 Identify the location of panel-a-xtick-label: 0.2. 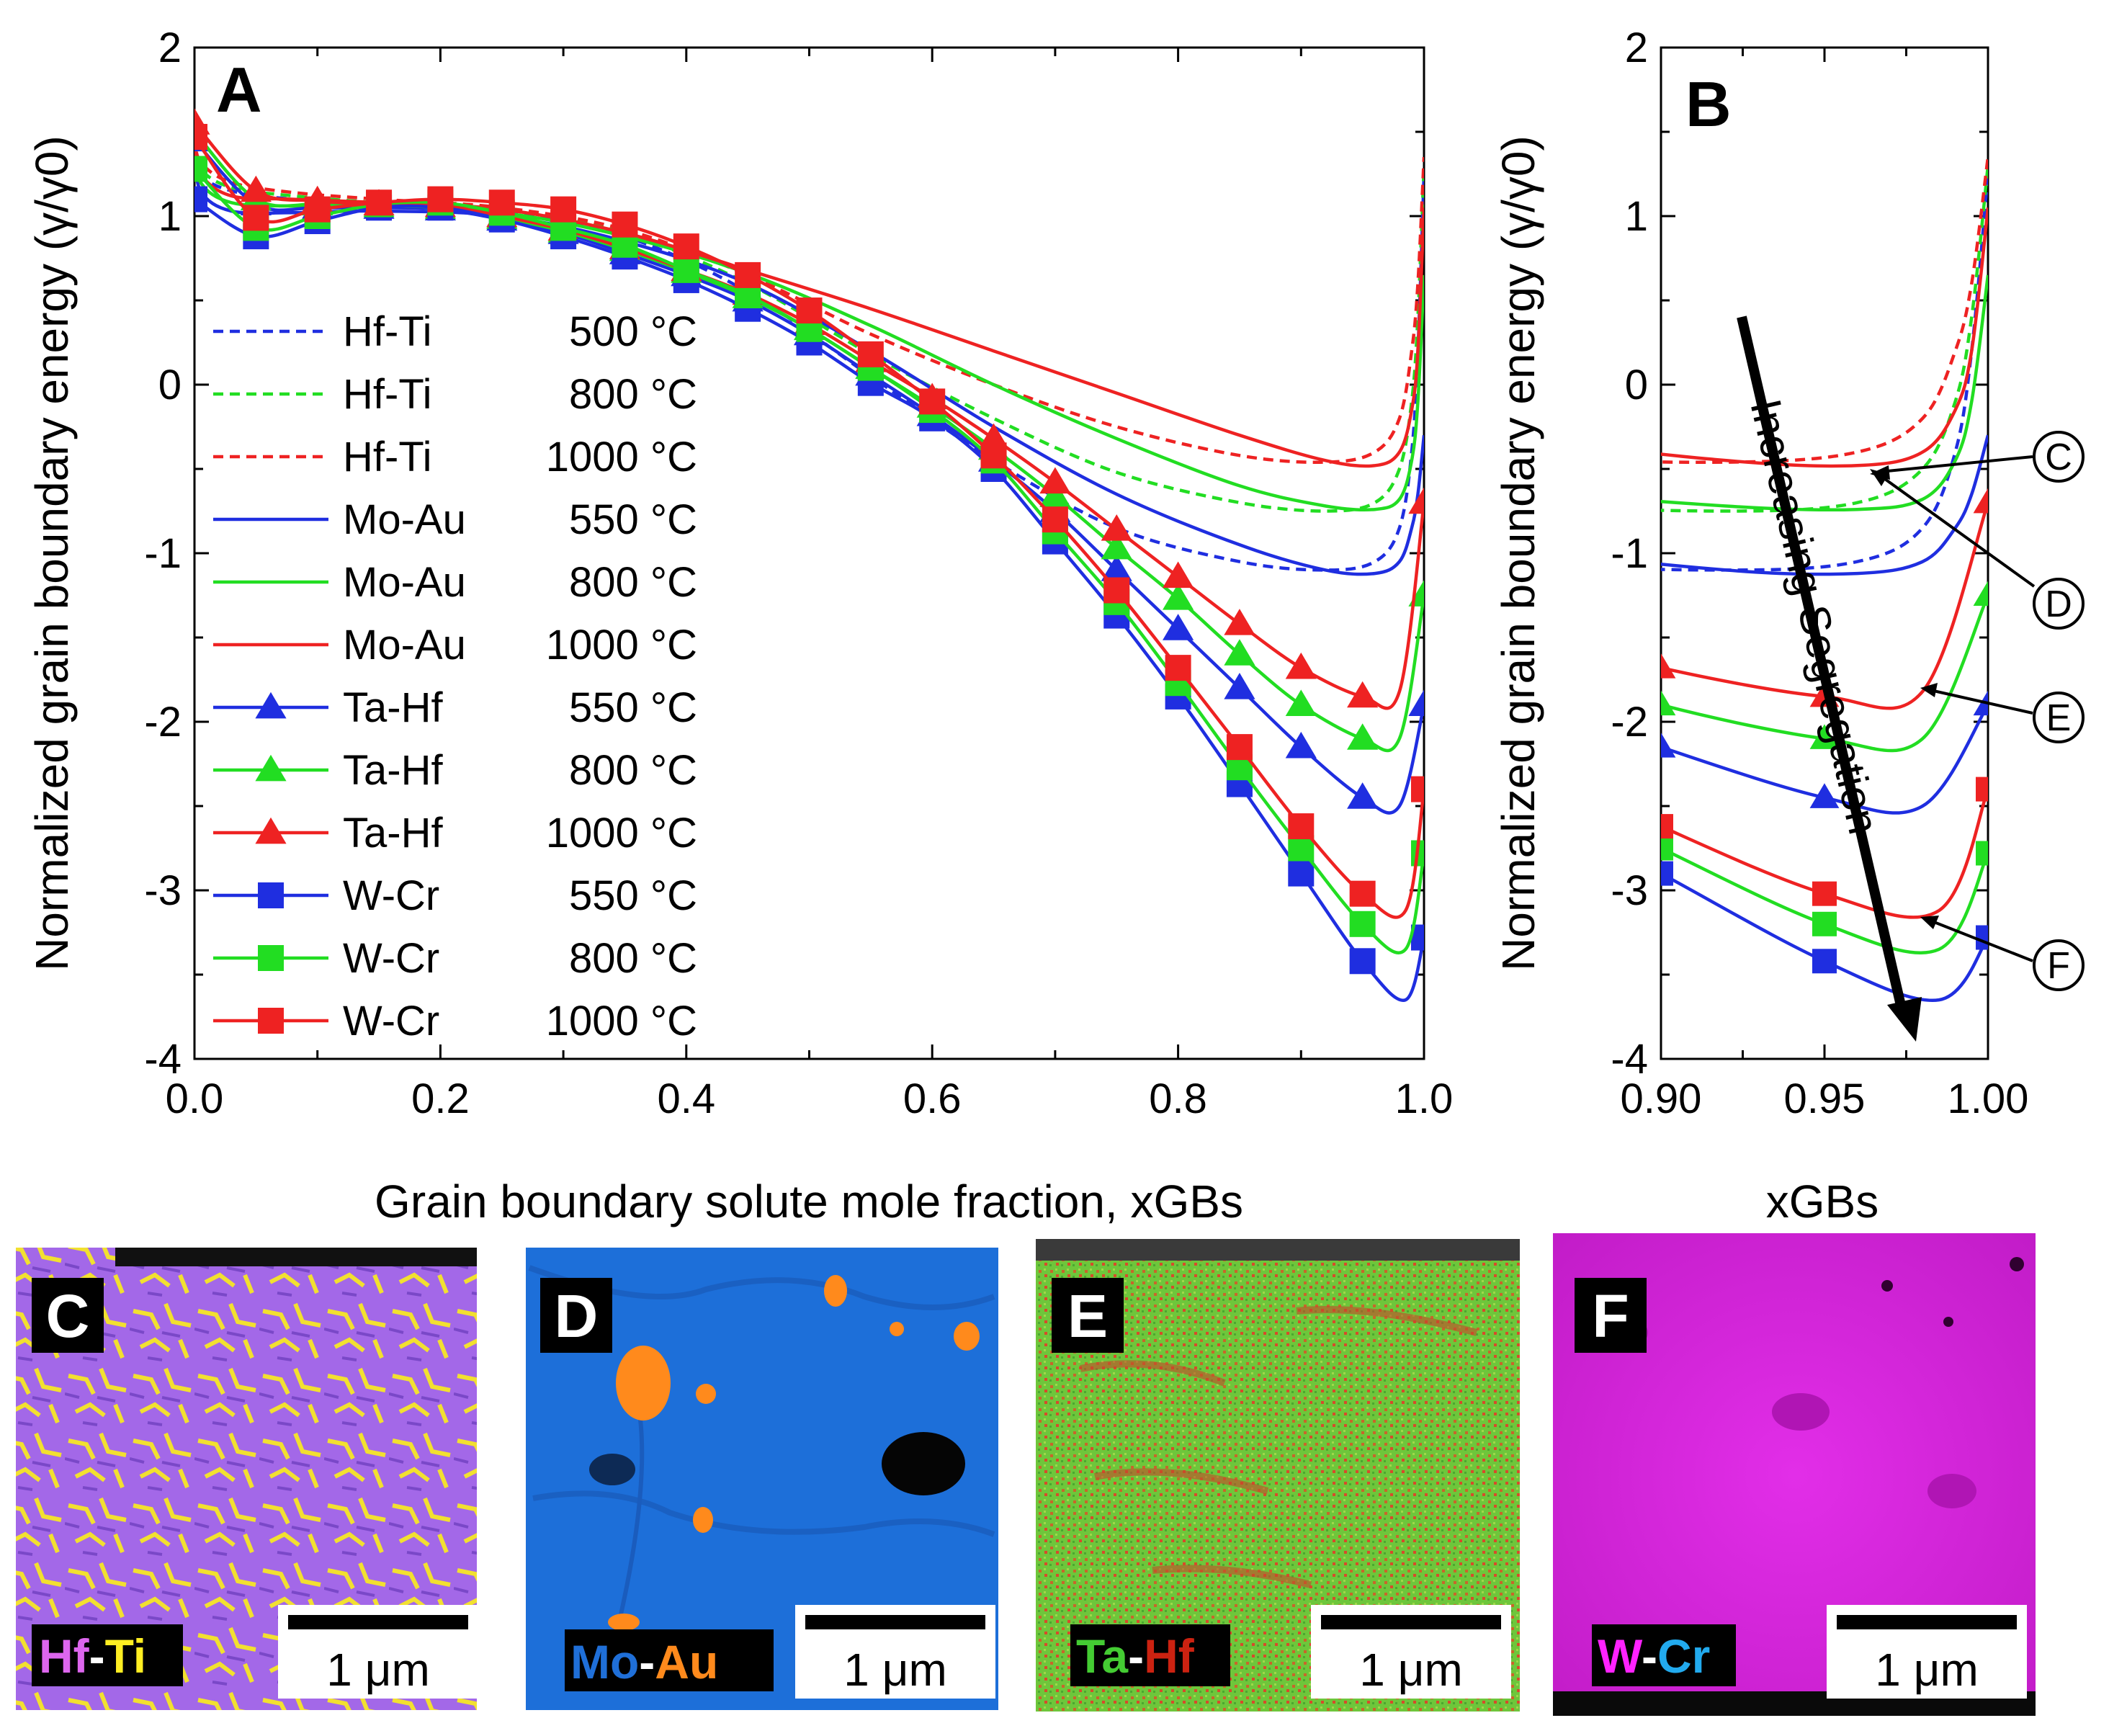
(441, 1098).